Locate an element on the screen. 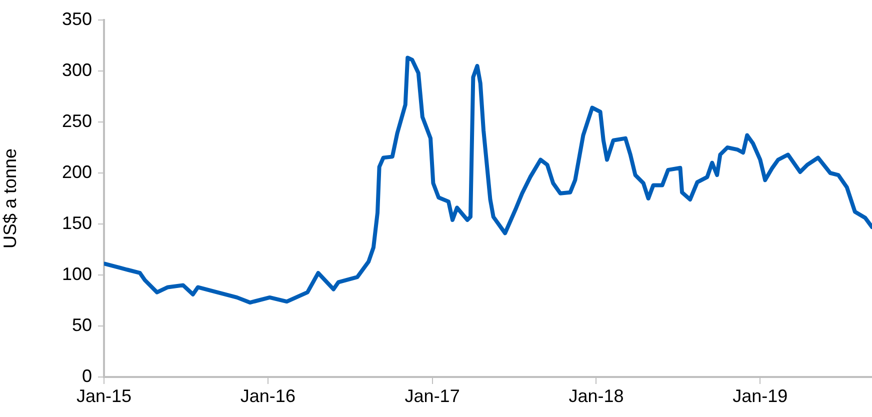 Image resolution: width=872 pixels, height=417 pixels. y-tick-label: 300 is located at coordinates (77, 70).